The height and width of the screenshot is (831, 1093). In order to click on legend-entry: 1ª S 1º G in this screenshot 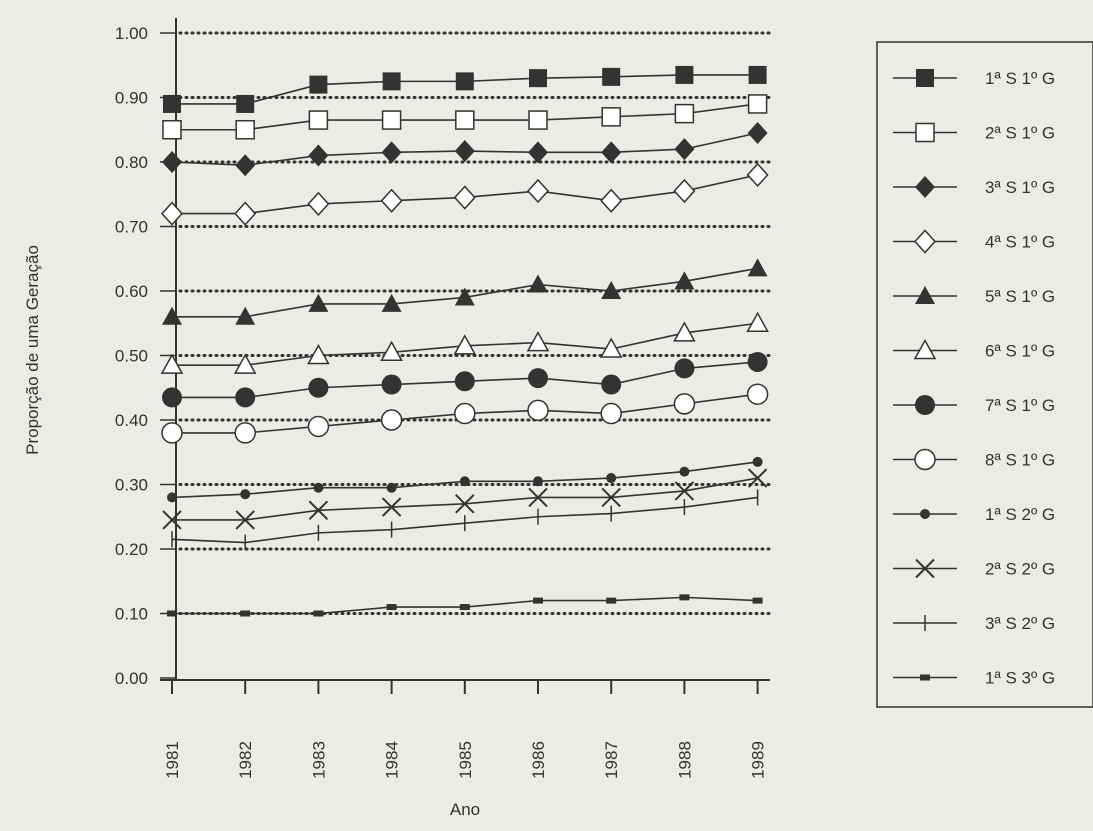, I will do `click(974, 78)`.